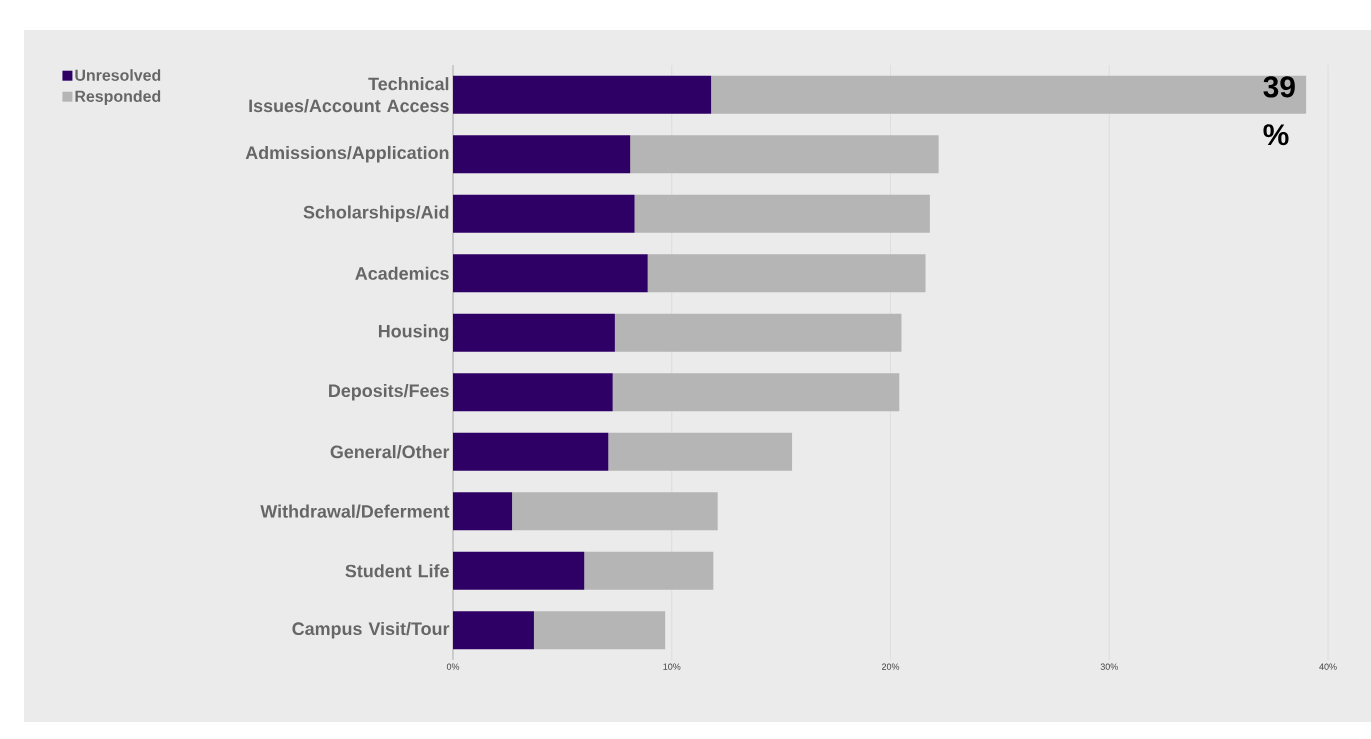 This screenshot has width=1371, height=739. I want to click on x-tick-label: 40%, so click(1328, 666).